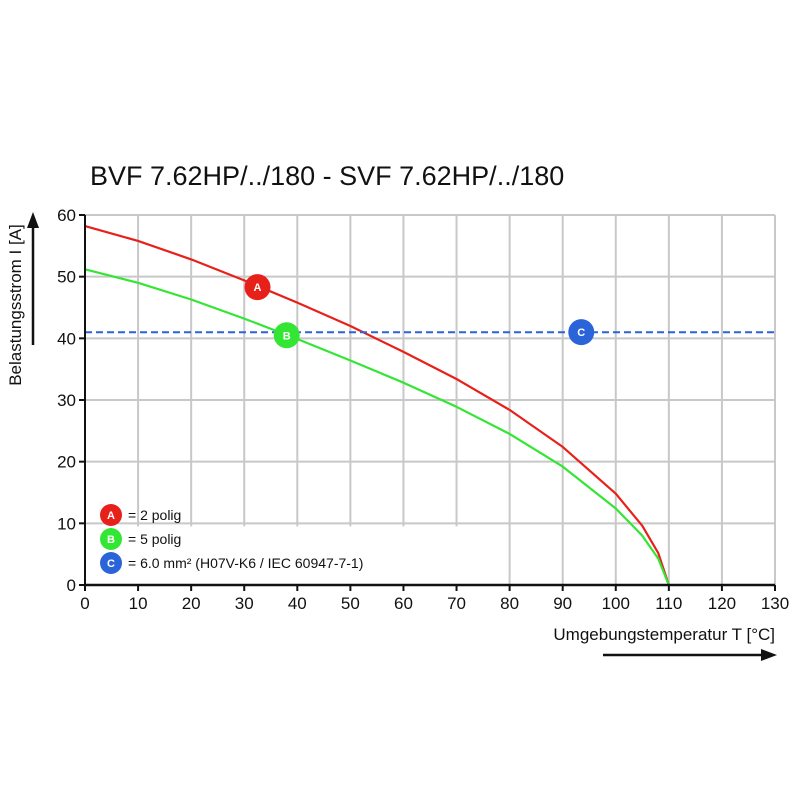 The height and width of the screenshot is (800, 800). I want to click on x-tick-label: 30, so click(244, 603).